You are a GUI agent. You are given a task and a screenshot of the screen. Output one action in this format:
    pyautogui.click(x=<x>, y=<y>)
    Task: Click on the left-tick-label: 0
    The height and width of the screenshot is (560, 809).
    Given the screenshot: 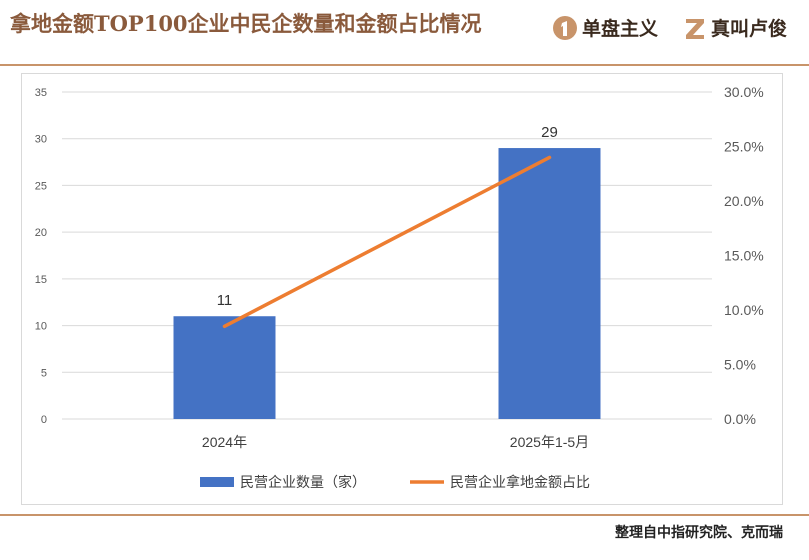 What is the action you would take?
    pyautogui.click(x=44, y=420)
    